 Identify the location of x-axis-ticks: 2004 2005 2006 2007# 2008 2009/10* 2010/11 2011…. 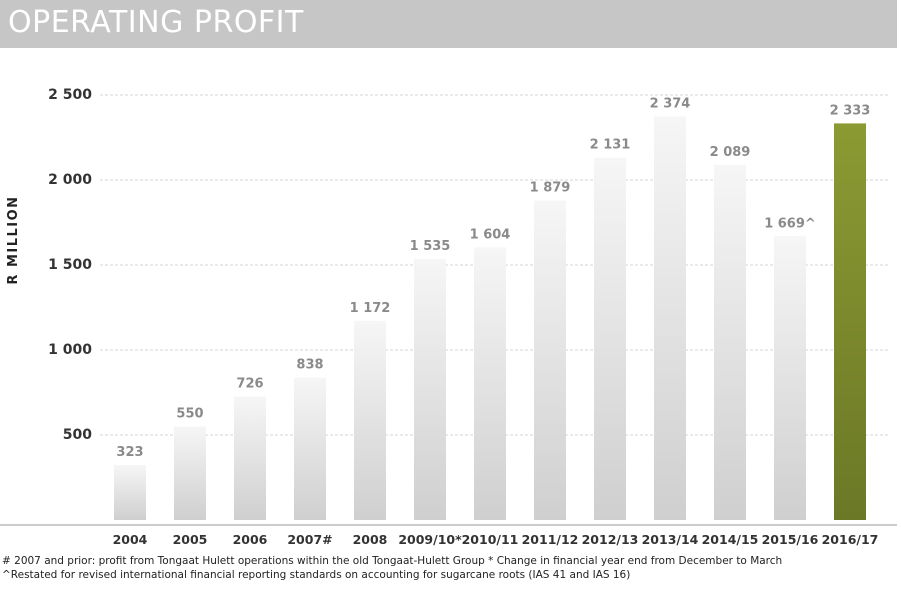
(496, 539).